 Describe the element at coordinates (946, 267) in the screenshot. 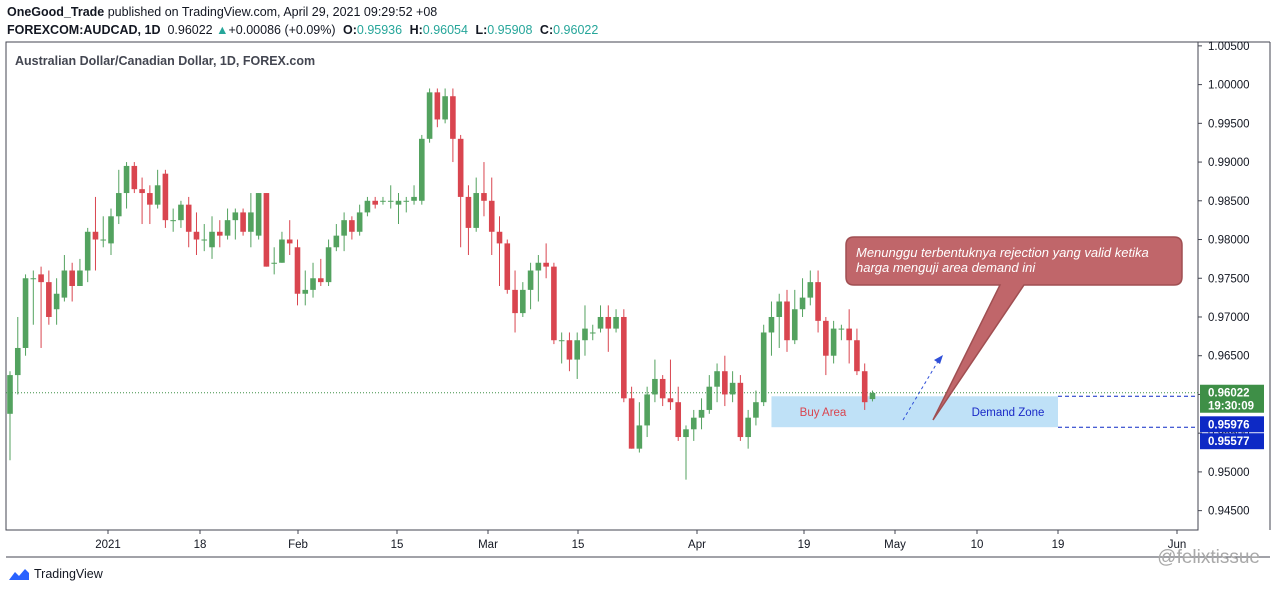

I see `callout-text-line2: harga menguji area demand ini` at that location.